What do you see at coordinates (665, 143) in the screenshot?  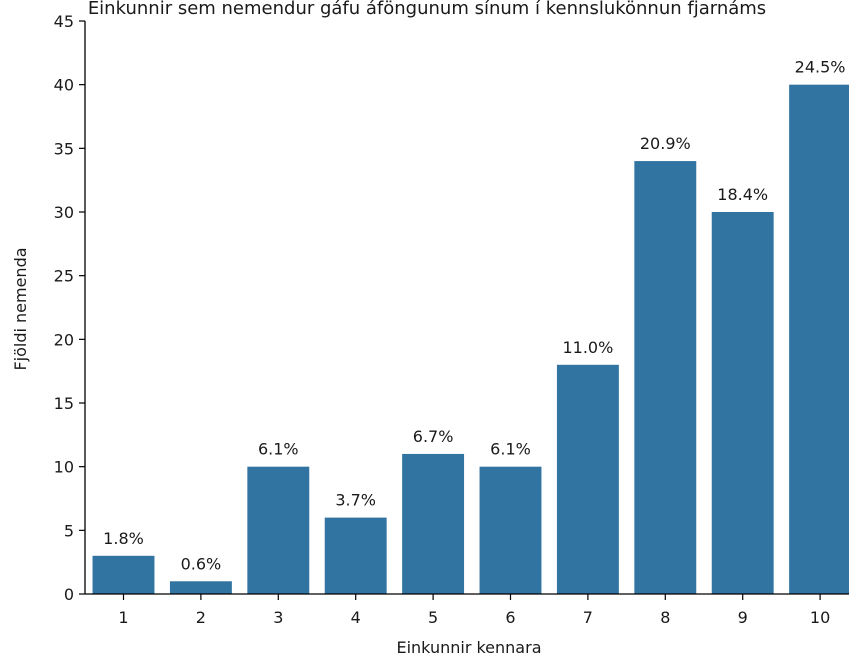 I see `data-label-8: 20.9%` at bounding box center [665, 143].